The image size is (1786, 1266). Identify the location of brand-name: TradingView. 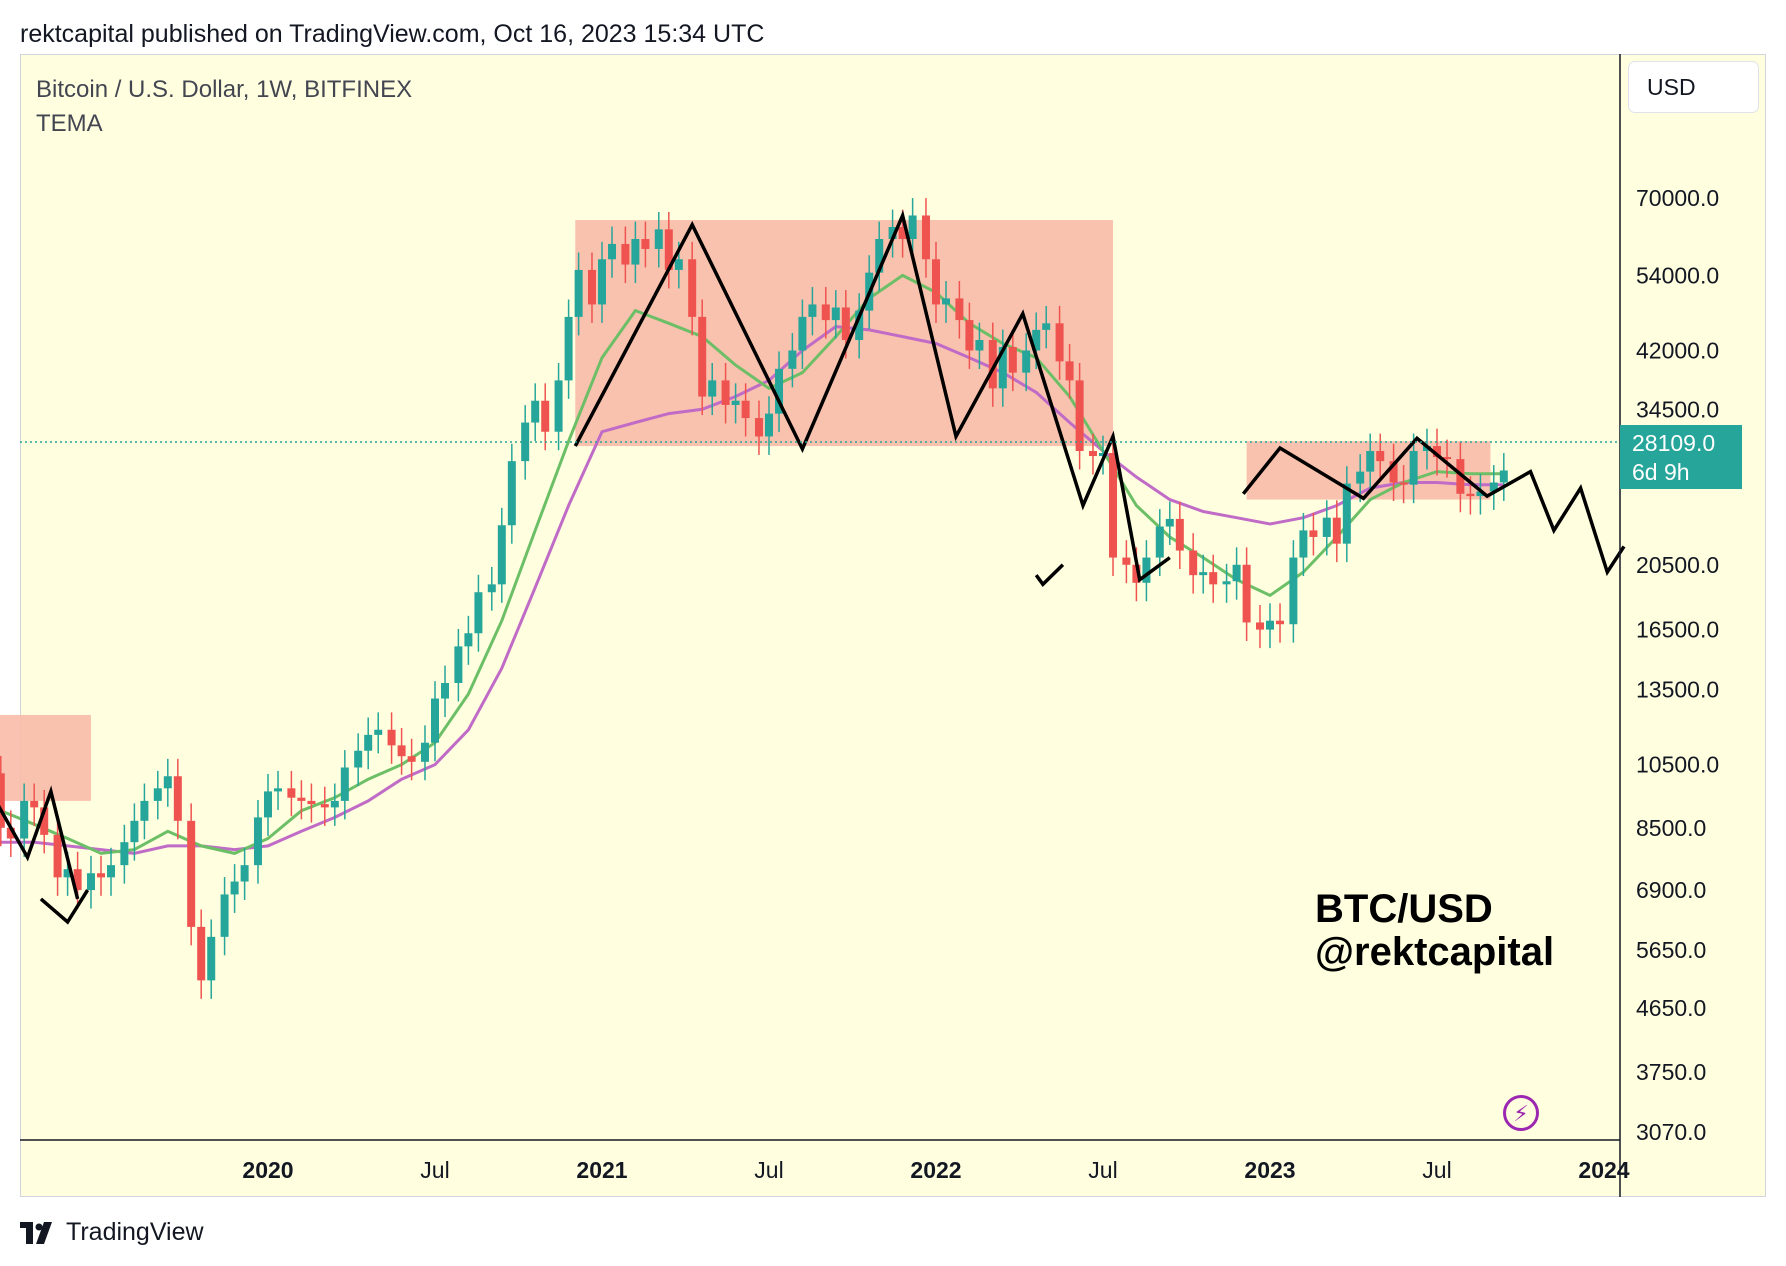
(135, 1232).